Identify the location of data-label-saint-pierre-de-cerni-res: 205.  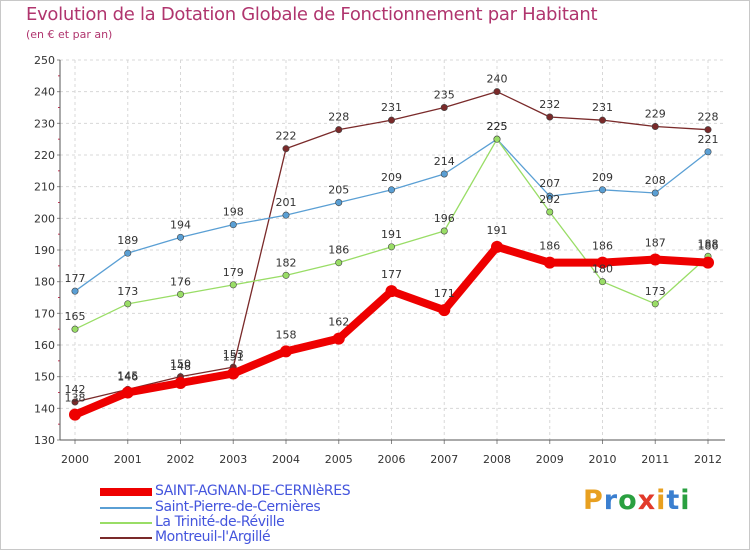
(338, 190).